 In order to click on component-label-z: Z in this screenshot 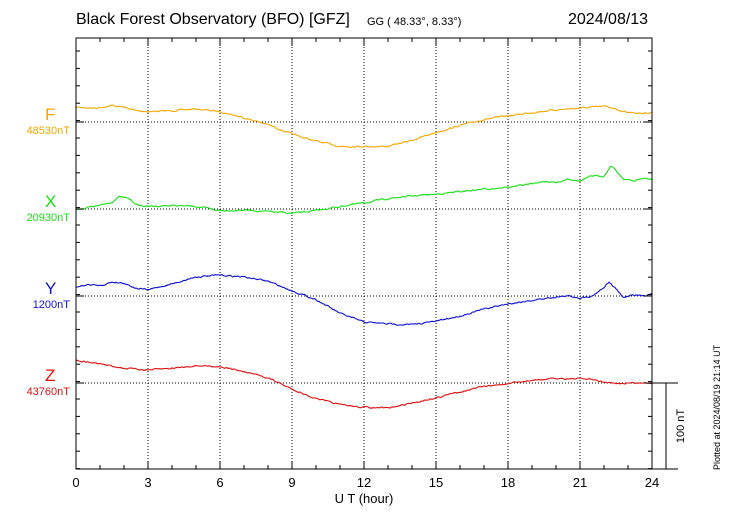, I will do `click(50, 375)`.